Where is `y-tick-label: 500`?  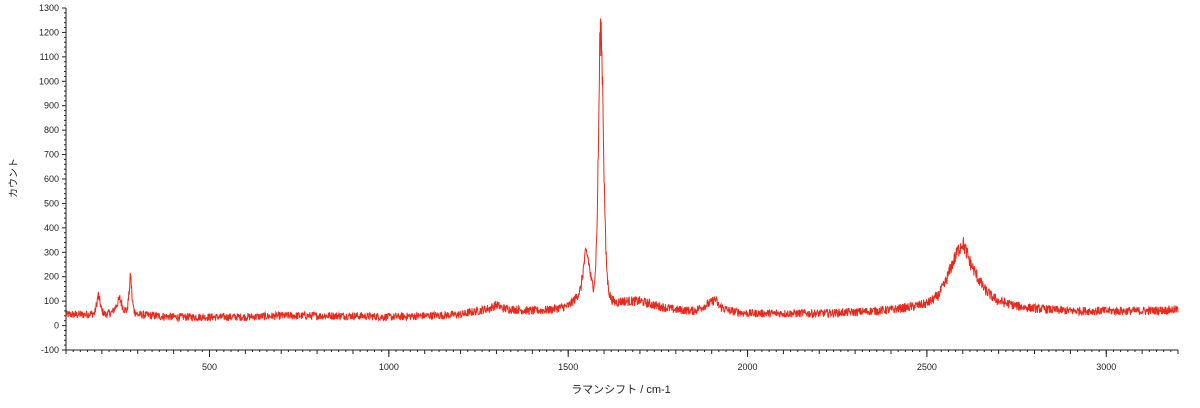 y-tick-label: 500 is located at coordinates (51, 203).